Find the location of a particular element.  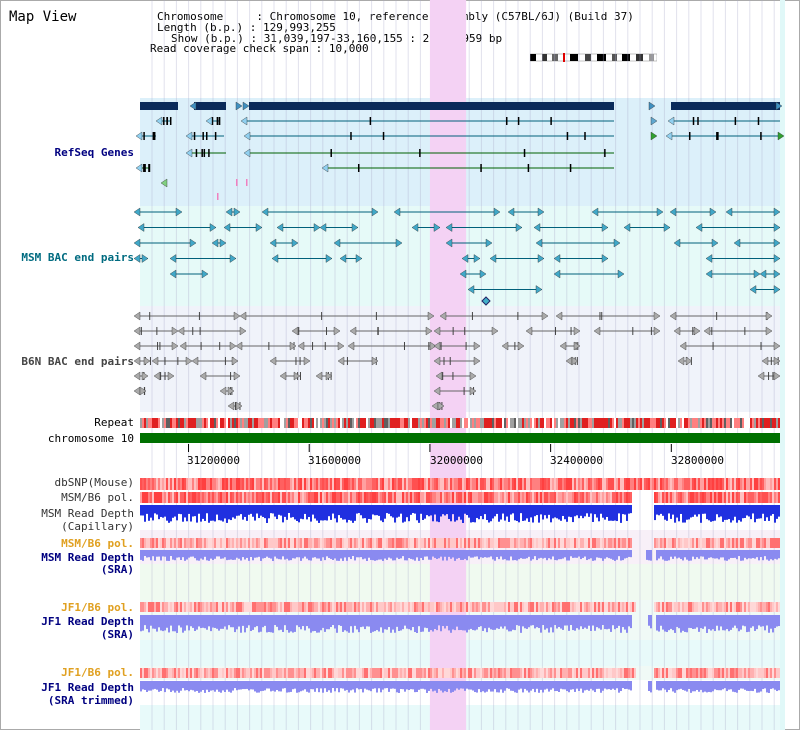

track-label-dbsnp: dbSNP(Mouse) is located at coordinates (94, 482).